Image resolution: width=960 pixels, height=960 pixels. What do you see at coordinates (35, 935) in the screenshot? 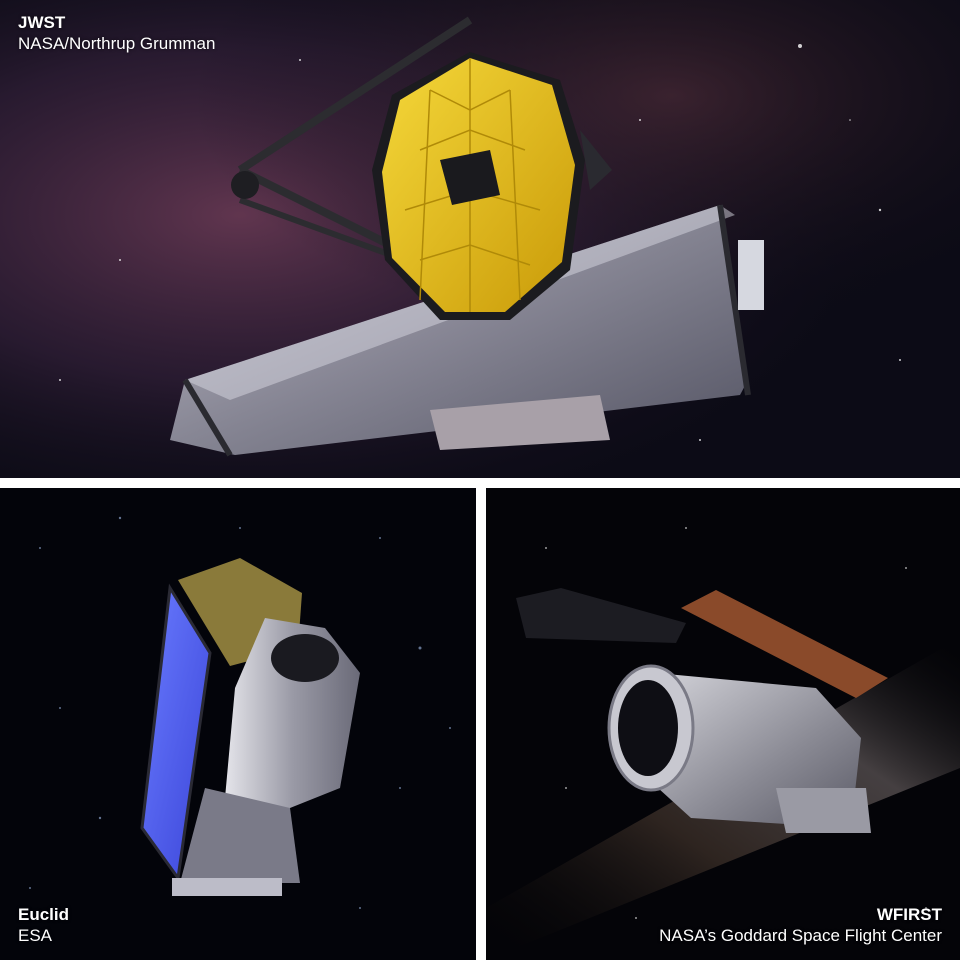
I see `euclid-credit: ESA` at bounding box center [35, 935].